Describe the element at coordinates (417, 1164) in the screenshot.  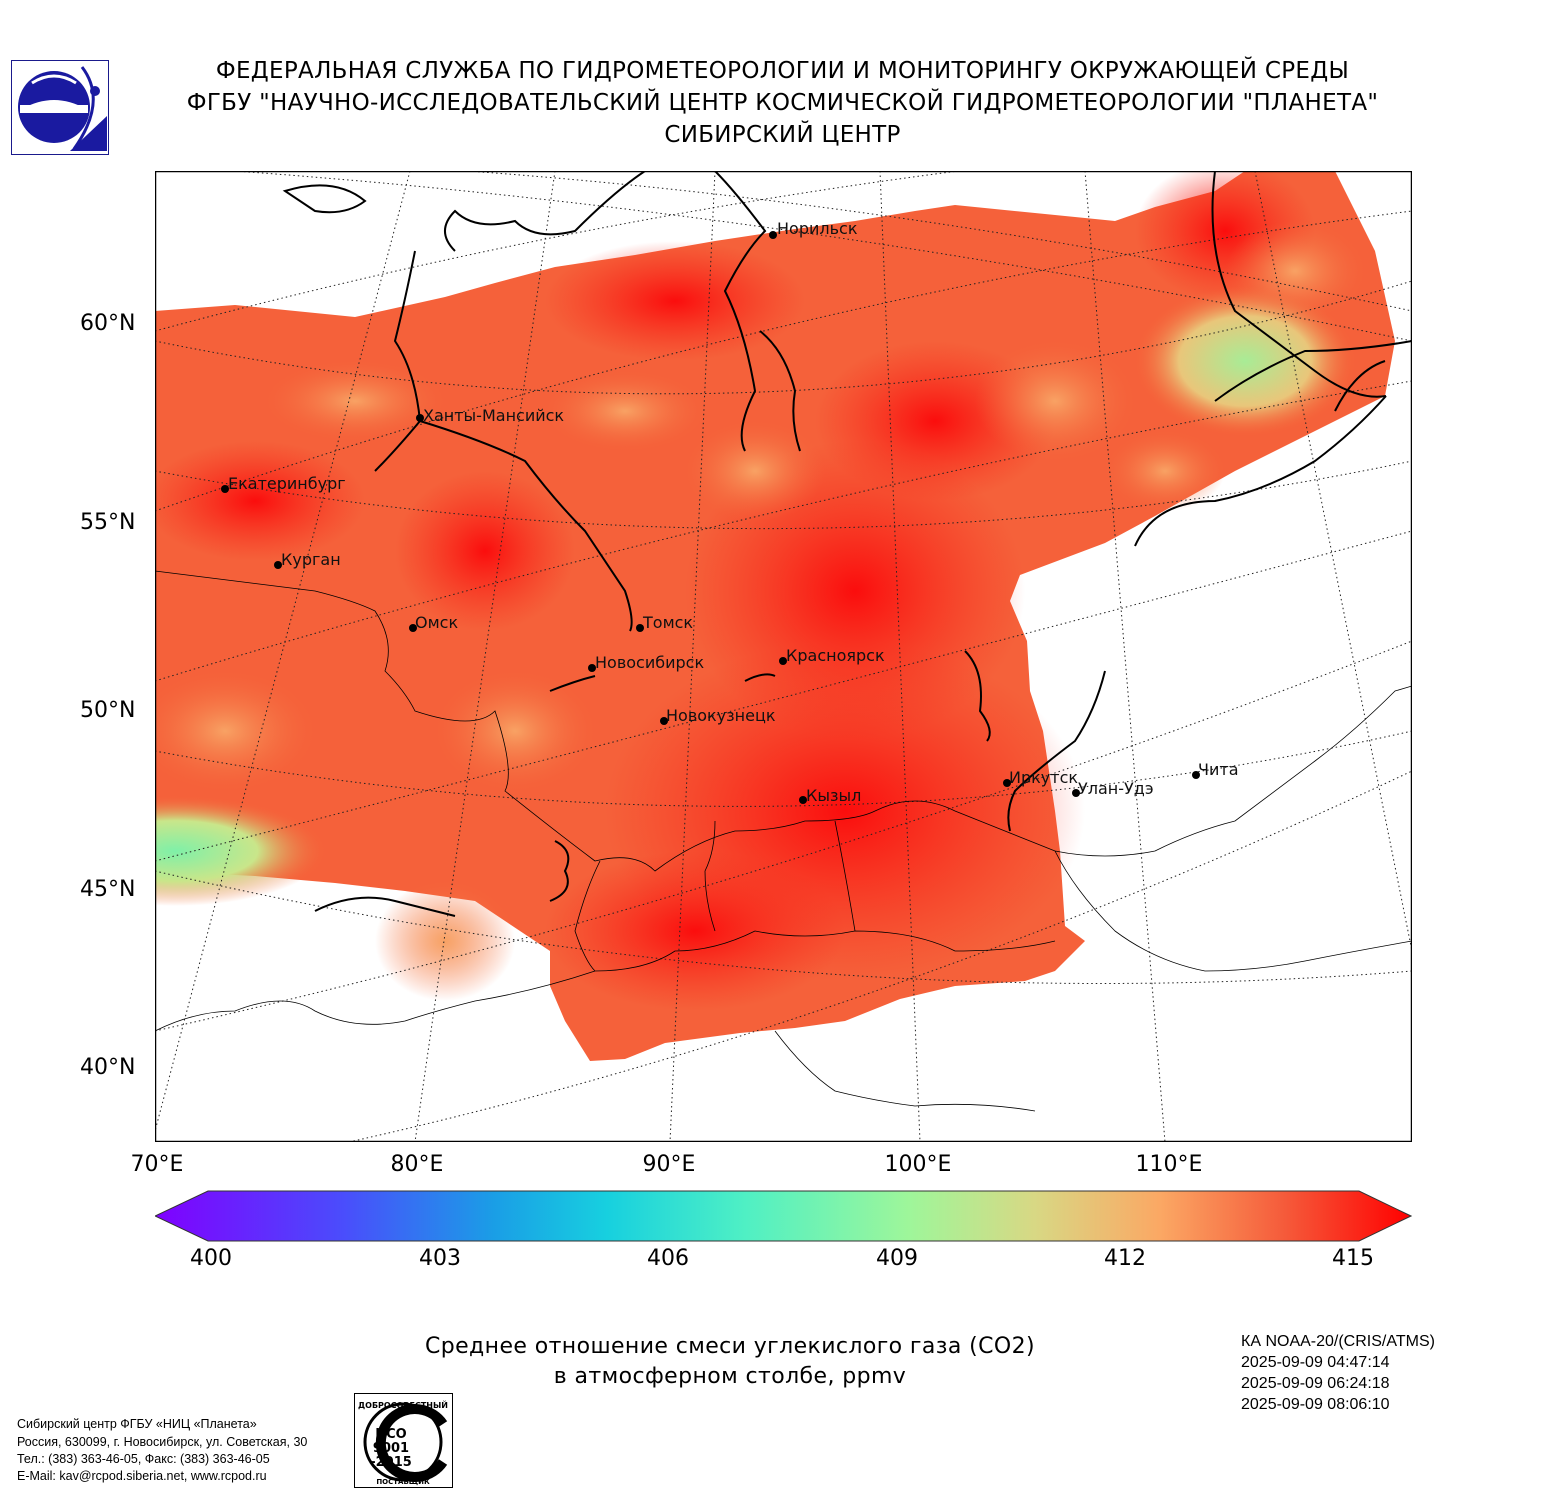
I see `lon-label-80: 80°E` at that location.